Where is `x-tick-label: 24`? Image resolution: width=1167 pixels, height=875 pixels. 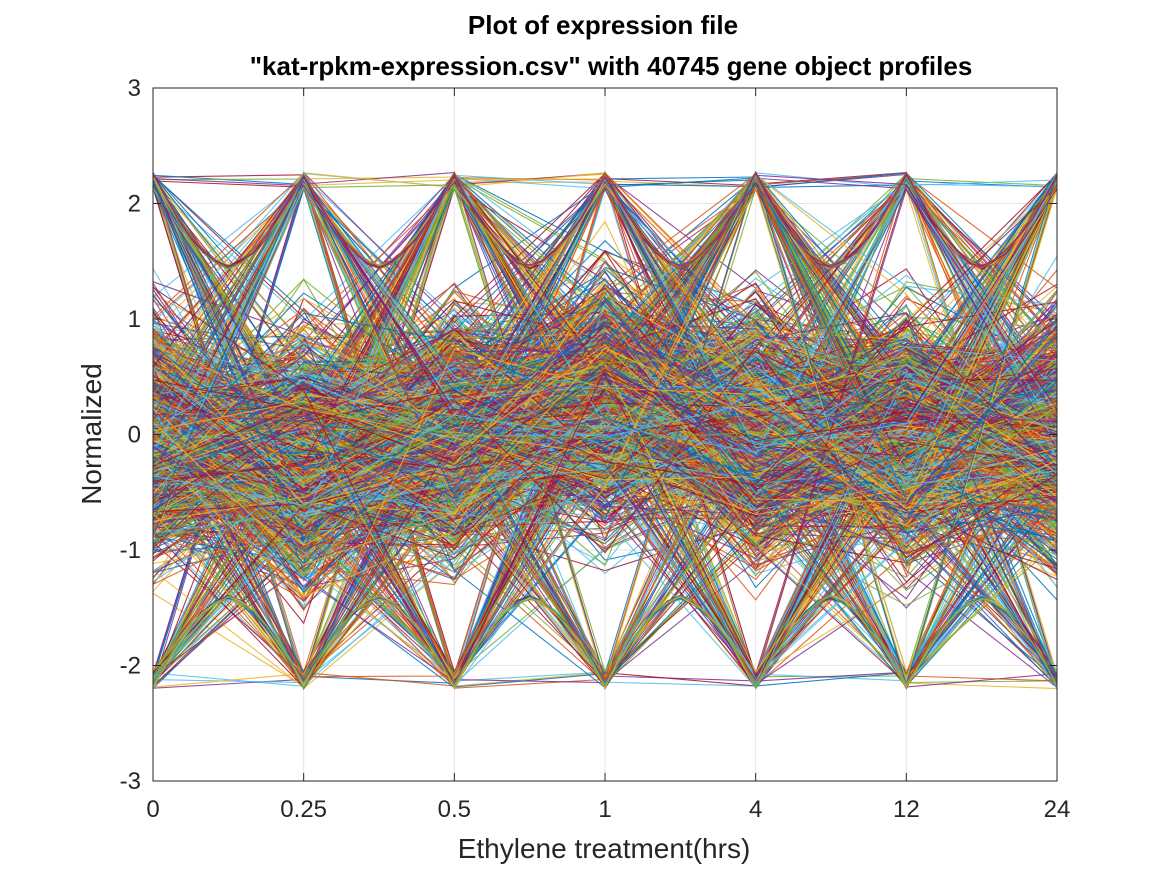 x-tick-label: 24 is located at coordinates (1057, 809).